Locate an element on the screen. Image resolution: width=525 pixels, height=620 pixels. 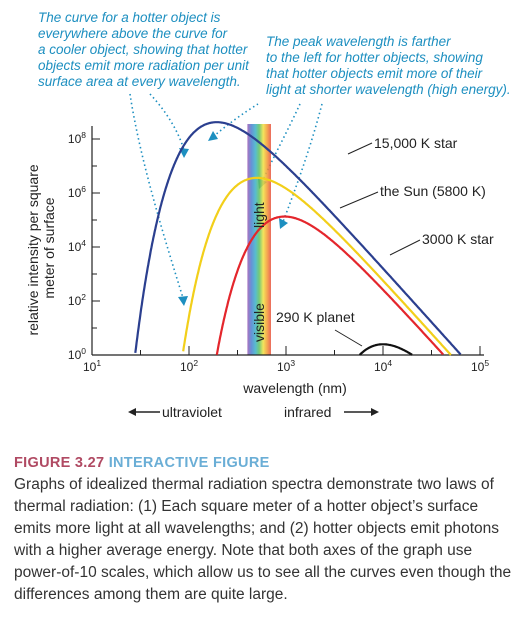
annotation-right-line: that hotter objects emit more of their is located at coordinates (374, 73).